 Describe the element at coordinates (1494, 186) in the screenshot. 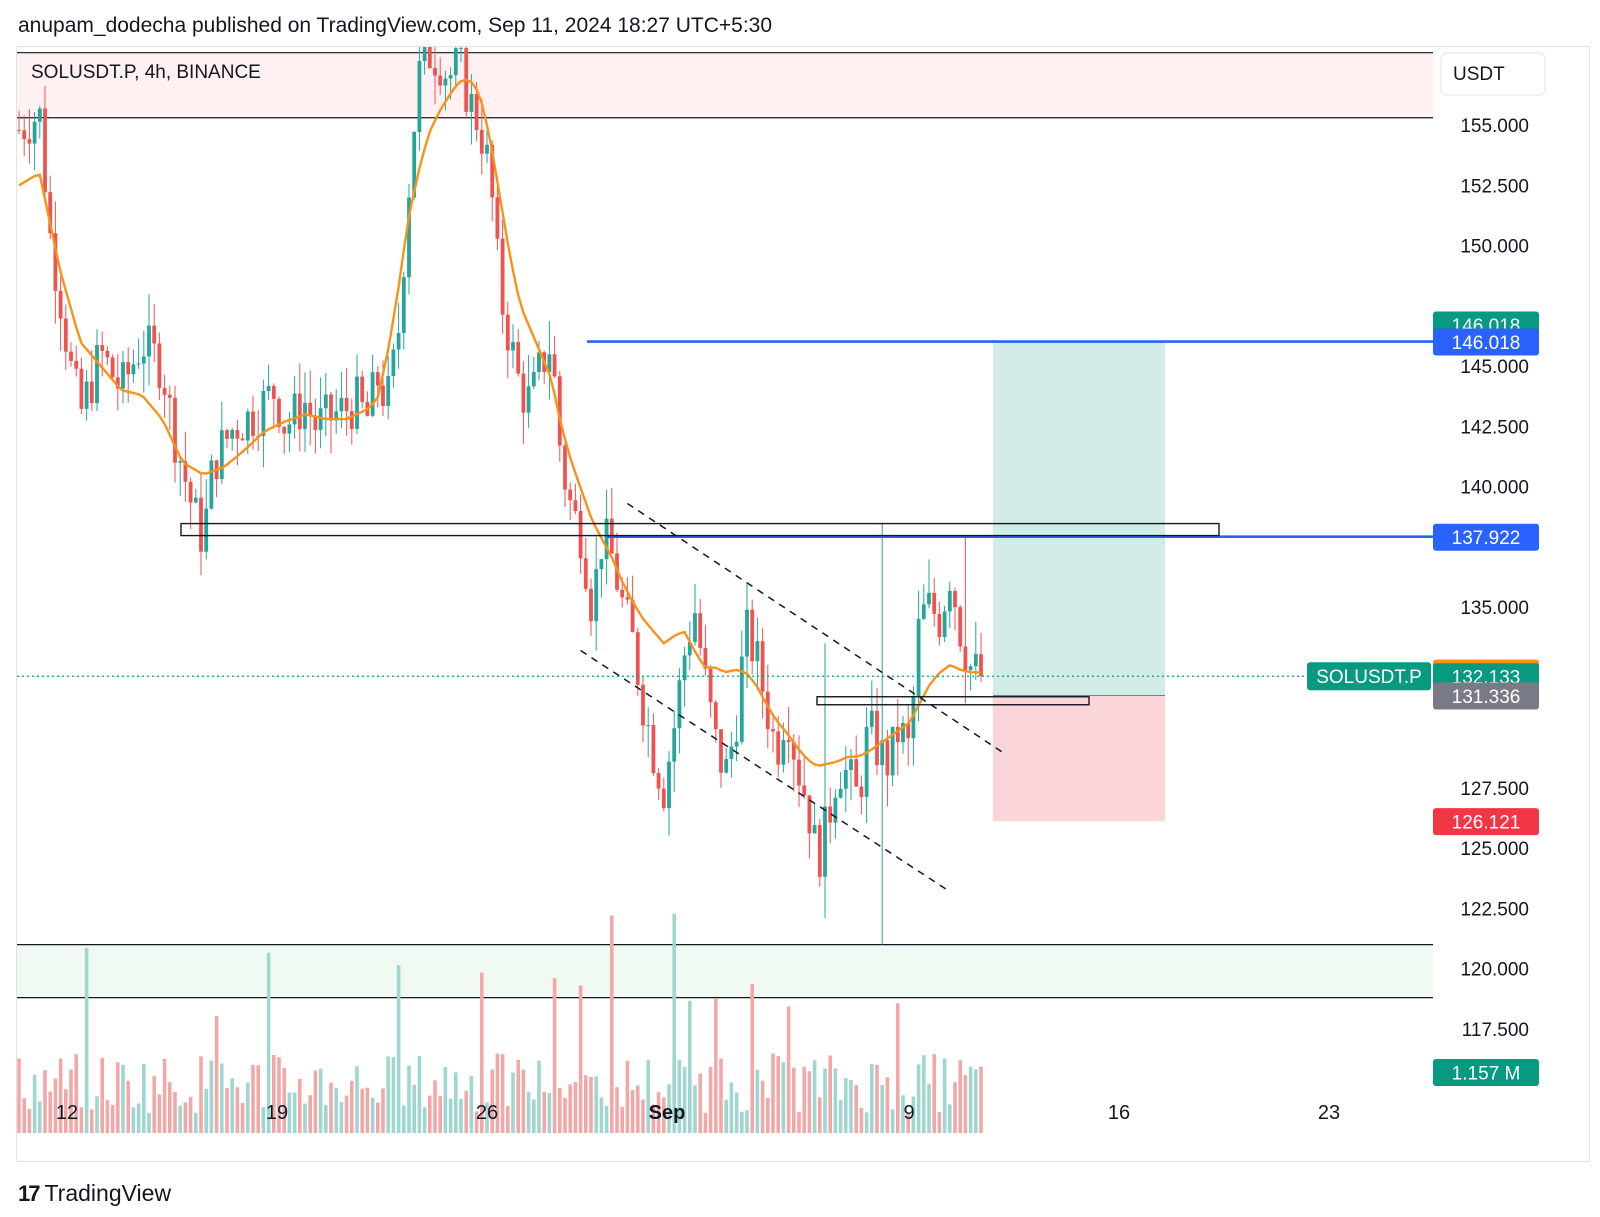

I see `y-tick-label: 152.500` at that location.